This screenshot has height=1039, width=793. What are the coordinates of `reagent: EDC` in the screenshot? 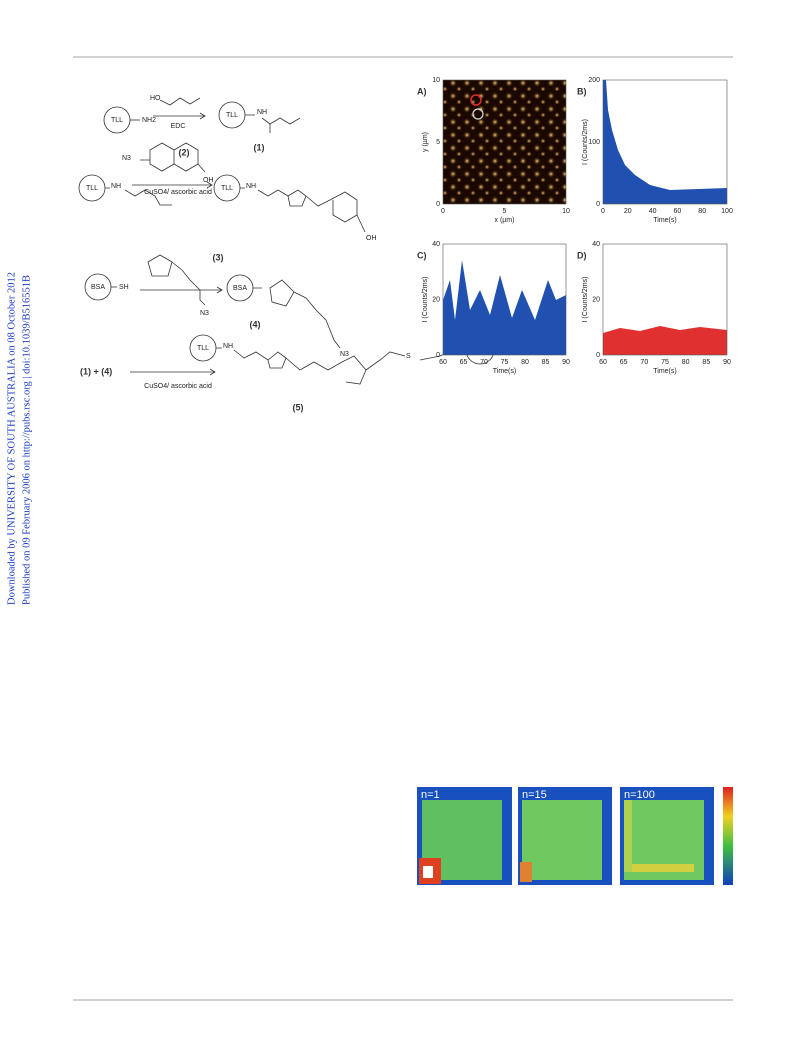 It's located at (178, 126).